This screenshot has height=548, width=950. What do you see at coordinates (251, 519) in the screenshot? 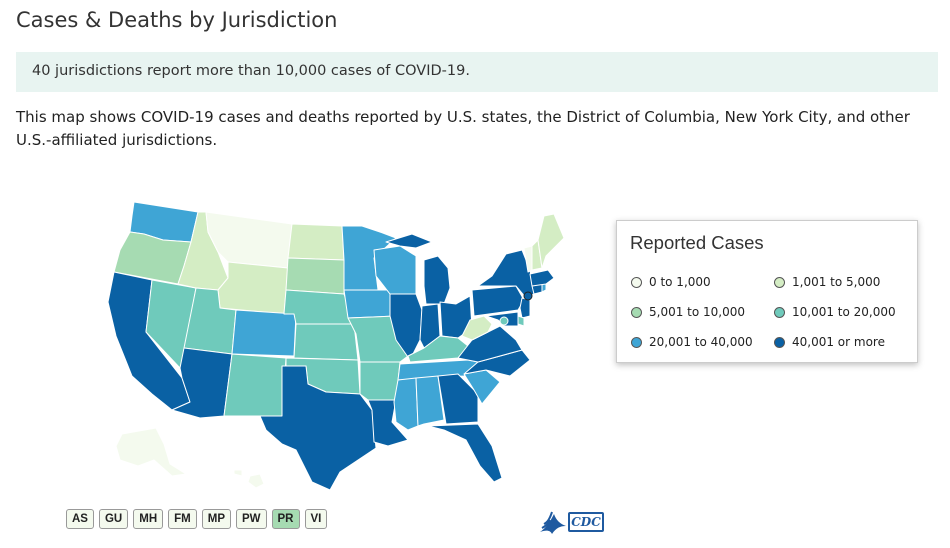
I see `territory-pw-button: PW` at bounding box center [251, 519].